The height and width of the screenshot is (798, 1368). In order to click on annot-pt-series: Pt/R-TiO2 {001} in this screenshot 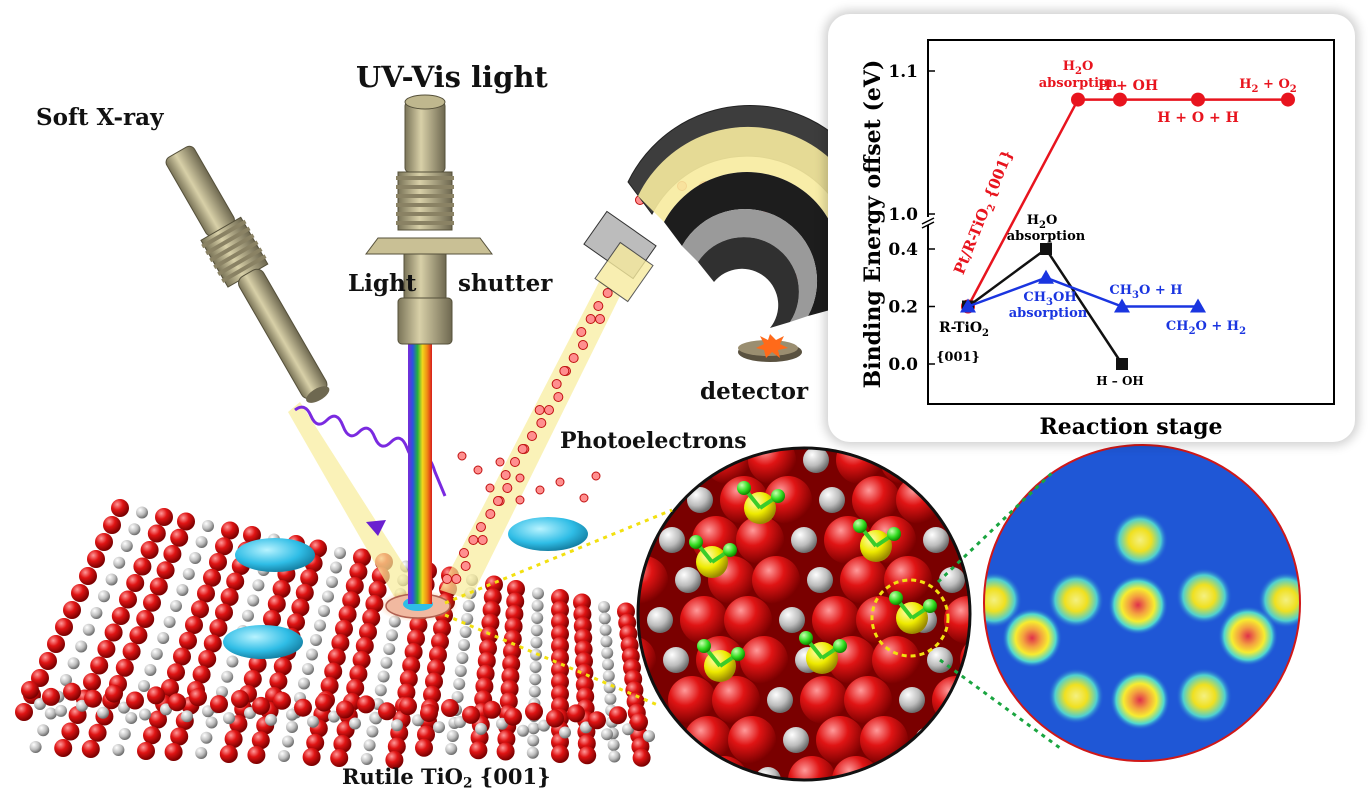, I will do `click(984, 212)`.